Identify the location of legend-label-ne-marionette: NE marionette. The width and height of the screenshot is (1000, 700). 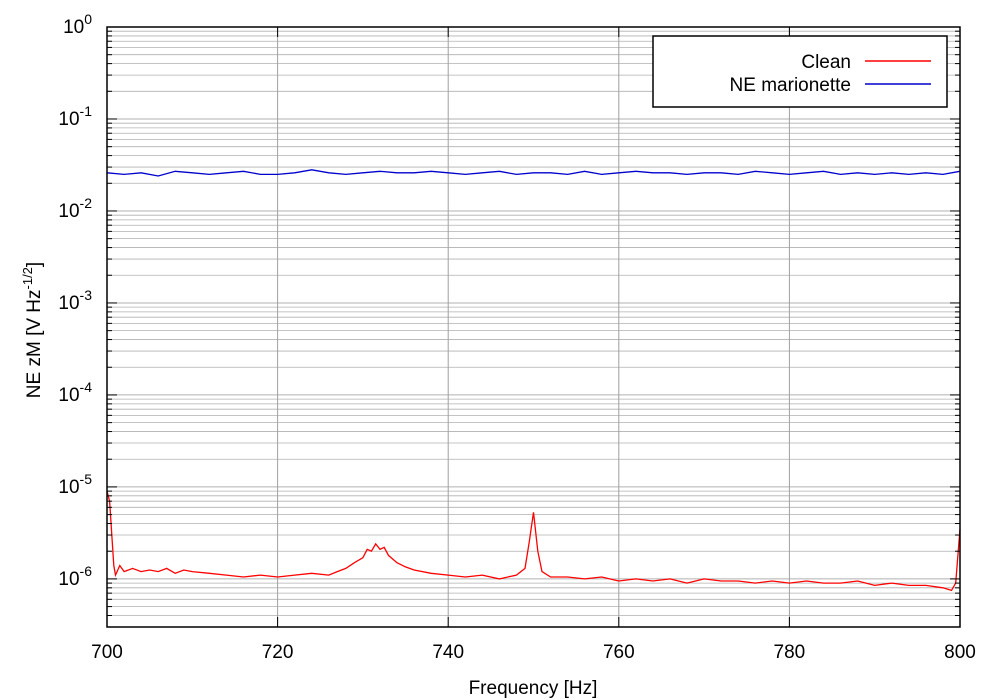
(790, 85).